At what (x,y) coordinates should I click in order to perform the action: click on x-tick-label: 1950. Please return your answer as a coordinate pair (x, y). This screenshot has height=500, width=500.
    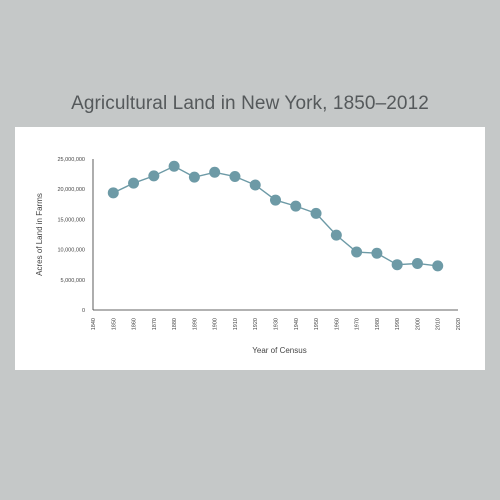
    Looking at the image, I should click on (317, 324).